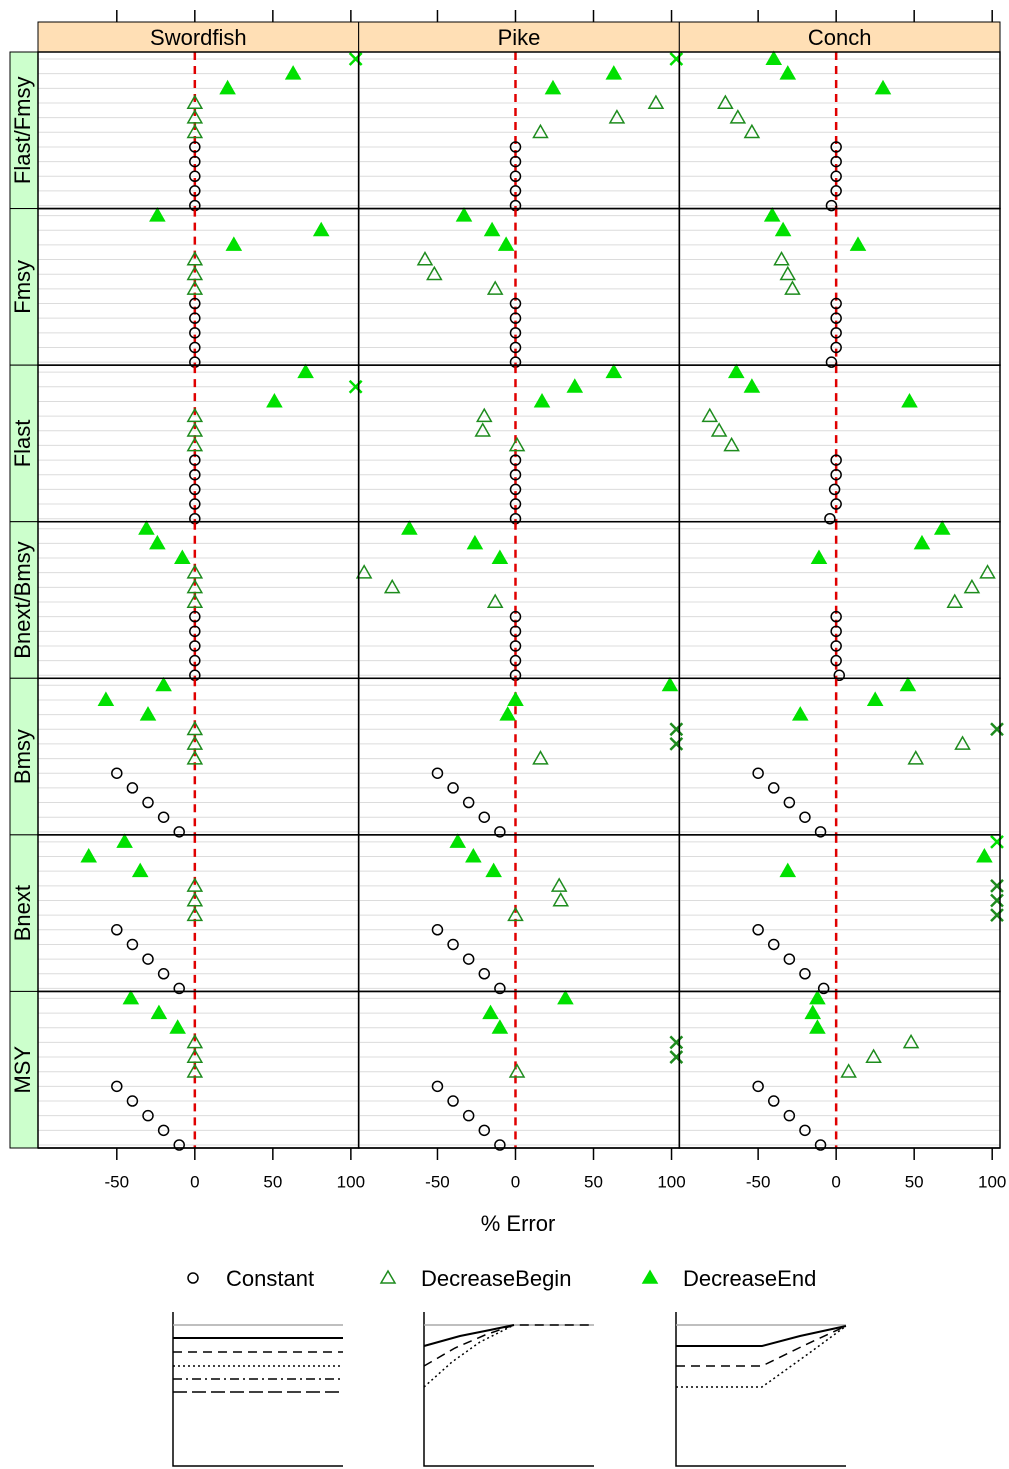 This screenshot has height=1469, width=1009. Describe the element at coordinates (117, 1181) in the screenshot. I see `x-tick-label: -50` at that location.